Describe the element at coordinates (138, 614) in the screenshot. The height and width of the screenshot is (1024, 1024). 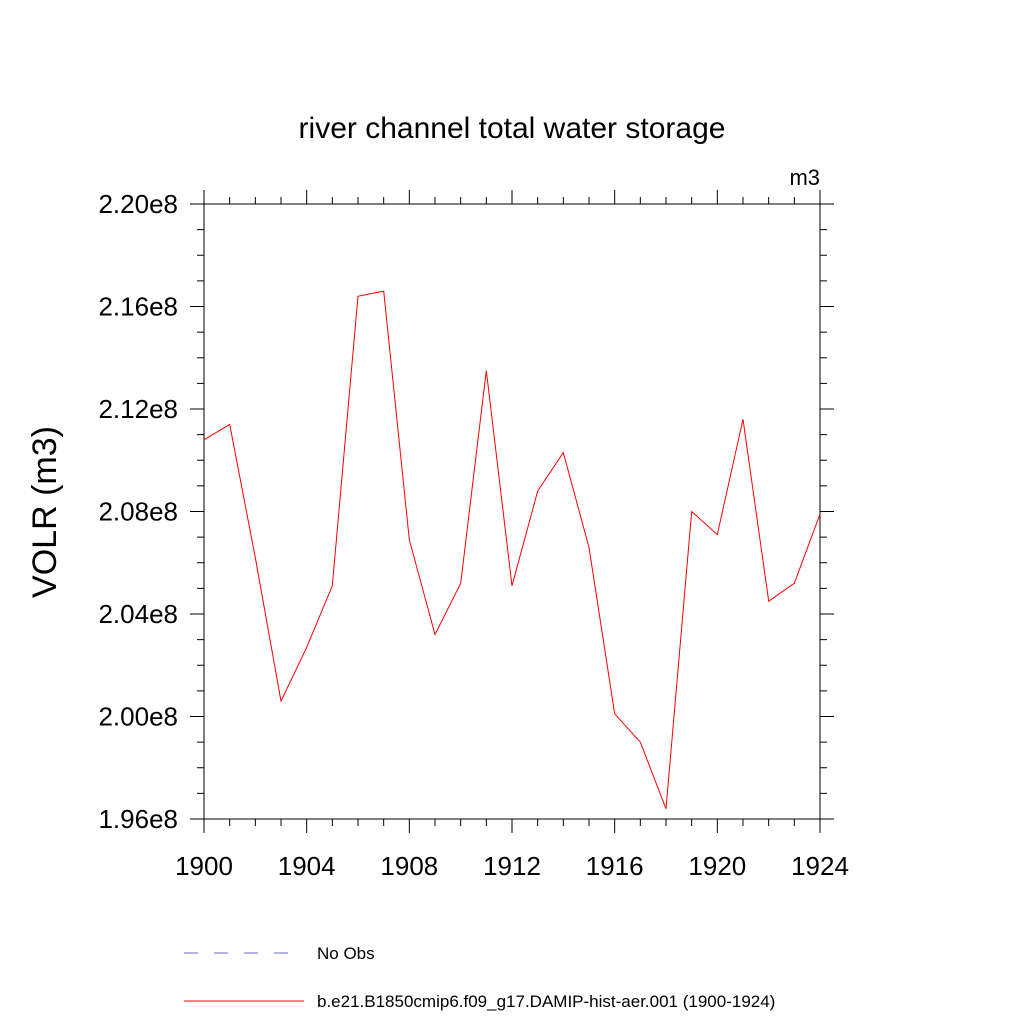
I see `y-tick-label: 2.04e8` at that location.